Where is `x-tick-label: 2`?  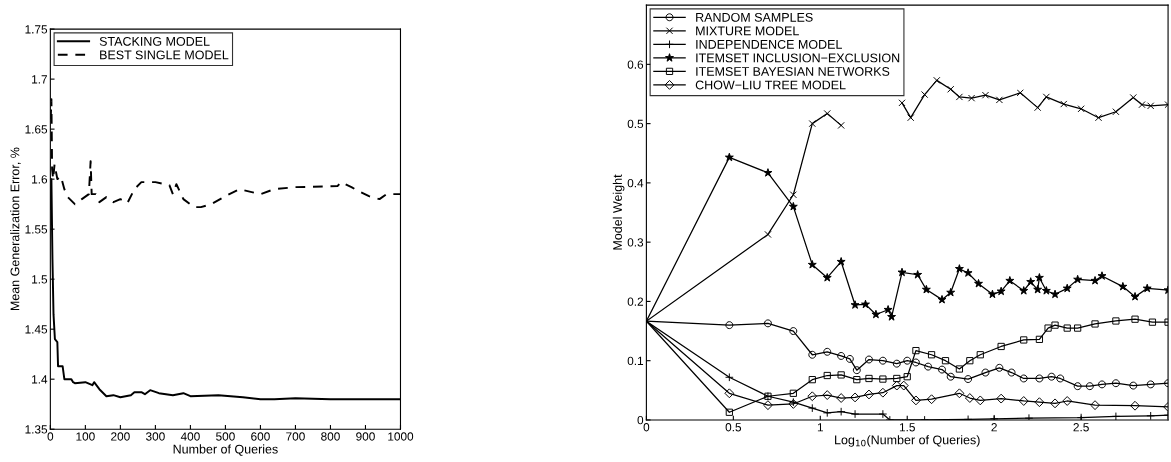
x-tick-label: 2 is located at coordinates (994, 427).